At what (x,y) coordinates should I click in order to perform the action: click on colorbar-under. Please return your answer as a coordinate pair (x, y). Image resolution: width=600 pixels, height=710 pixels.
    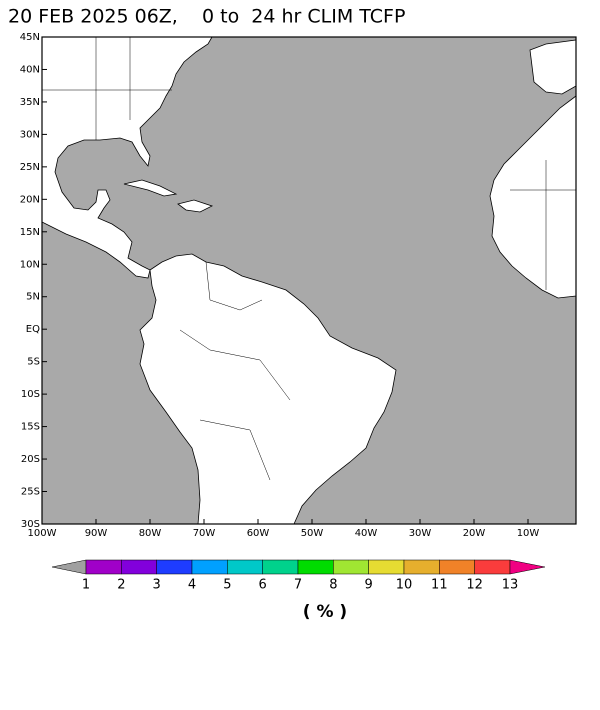
    Looking at the image, I should click on (69, 567).